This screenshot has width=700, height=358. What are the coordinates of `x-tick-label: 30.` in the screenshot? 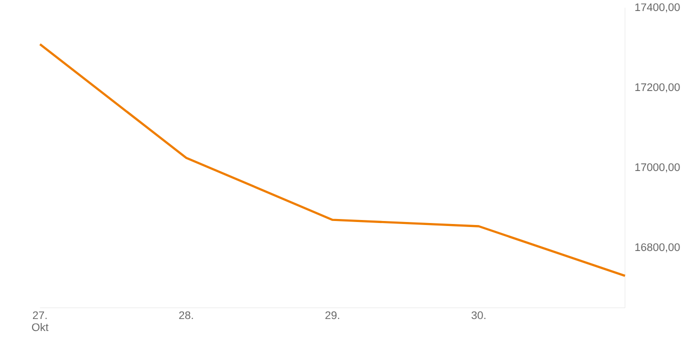 It's located at (479, 315).